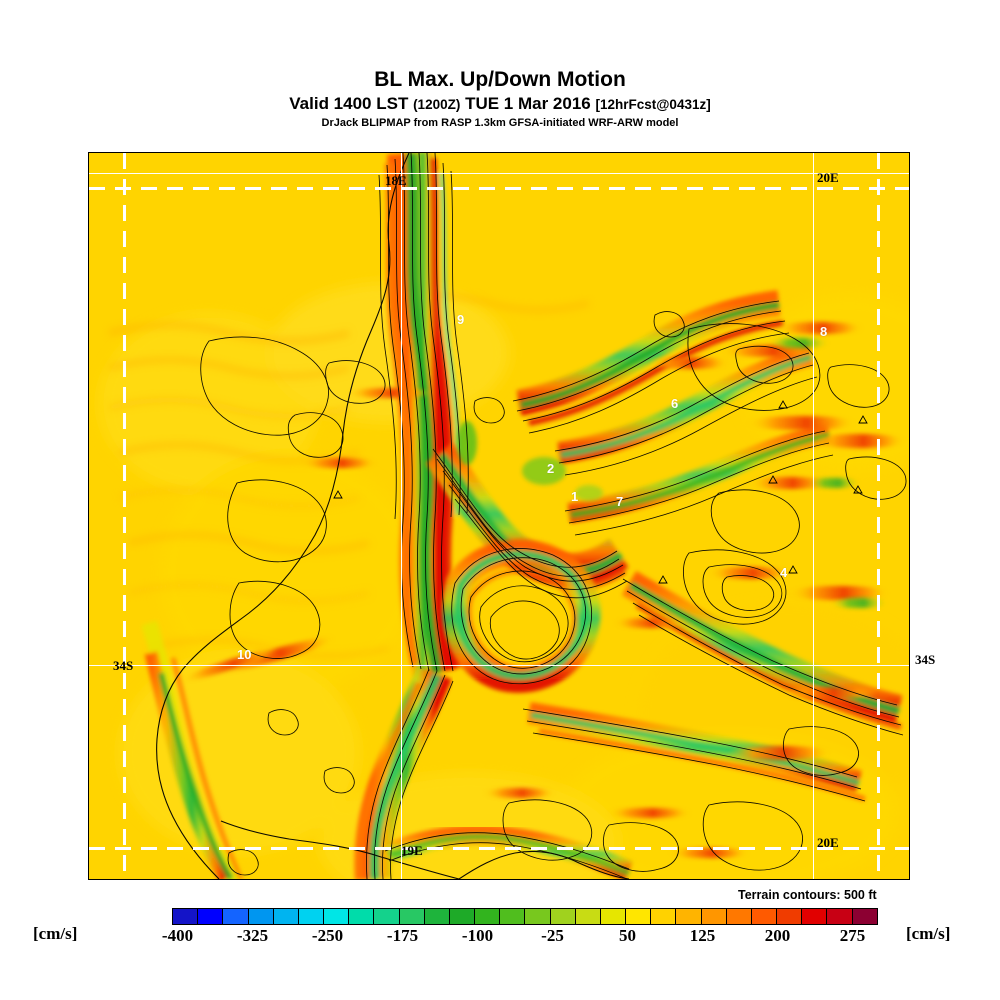 This screenshot has height=1000, width=1000. Describe the element at coordinates (551, 468) in the screenshot. I see `site-marker-2: 2` at that location.